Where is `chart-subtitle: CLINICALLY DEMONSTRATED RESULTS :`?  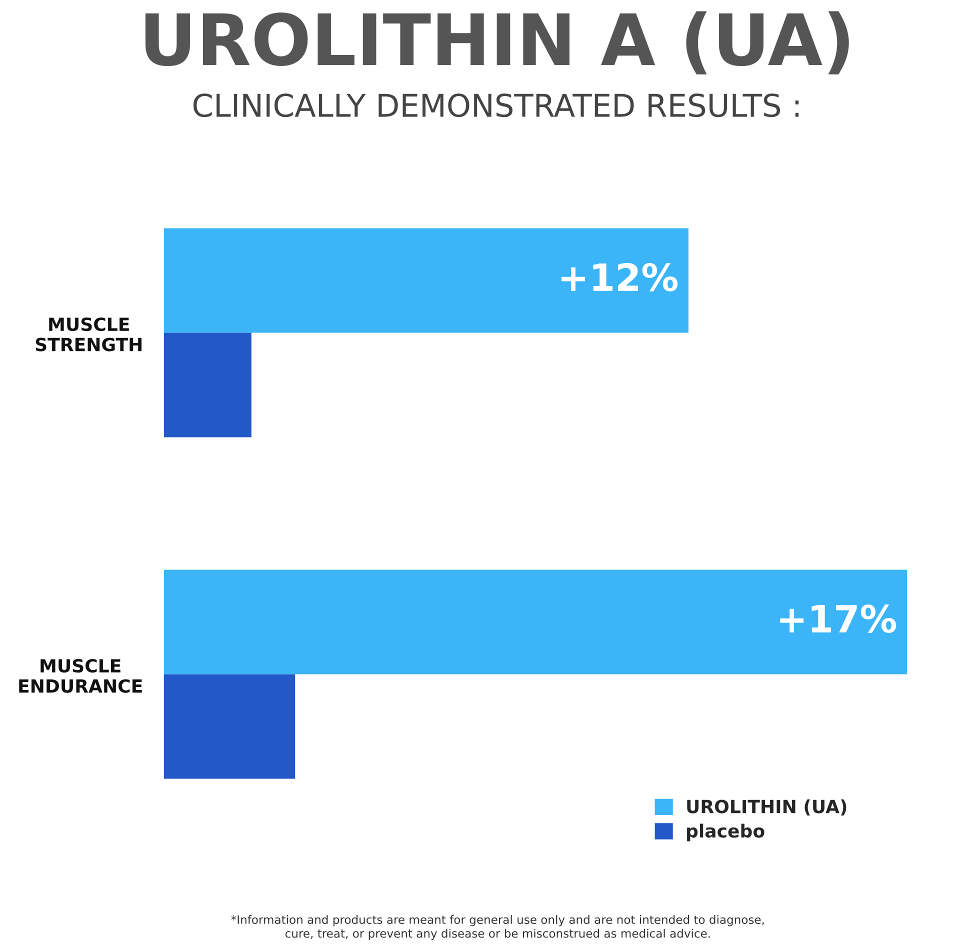 chart-subtitle: CLINICALLY DEMONSTRATED RESULTS : is located at coordinates (496, 106).